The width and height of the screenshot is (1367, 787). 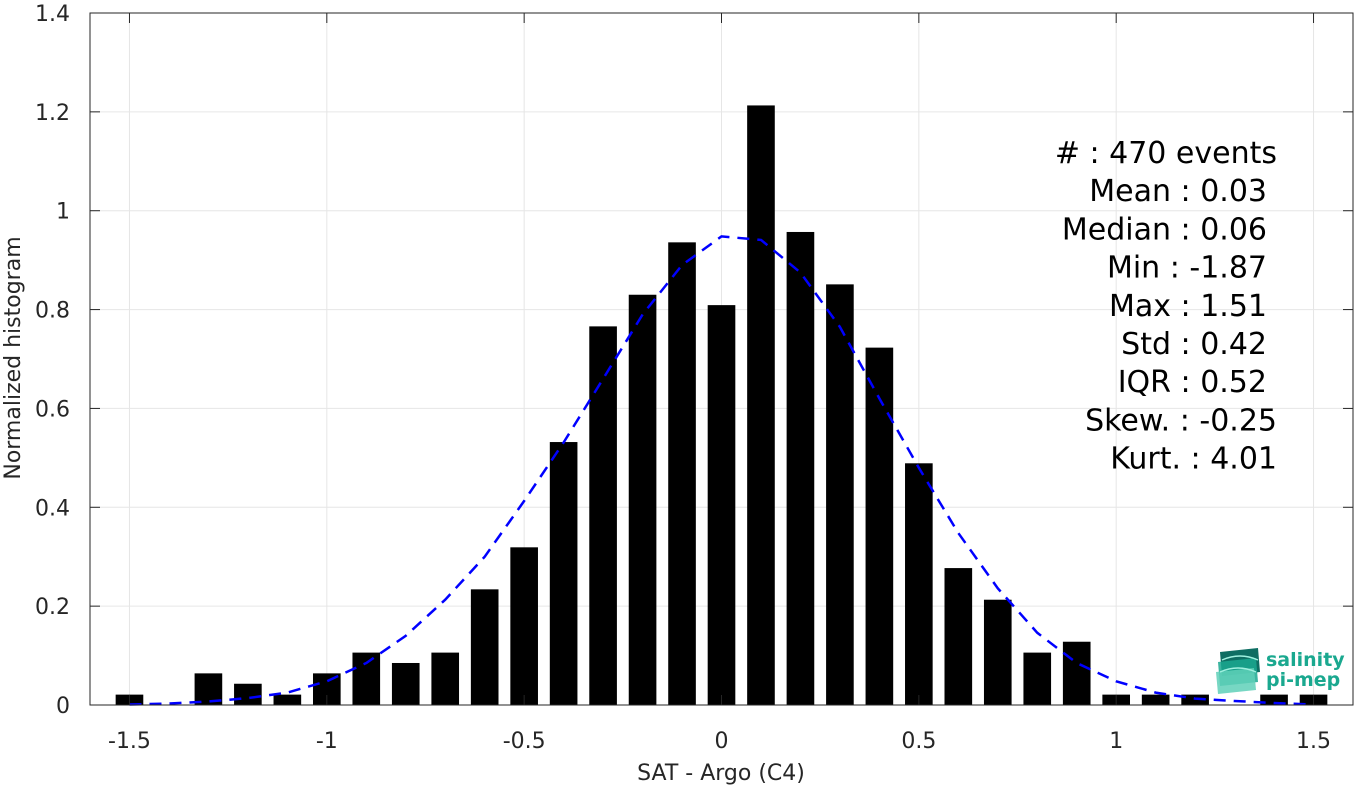 I want to click on y-axis-label: Normalized histogram, so click(x=13, y=357).